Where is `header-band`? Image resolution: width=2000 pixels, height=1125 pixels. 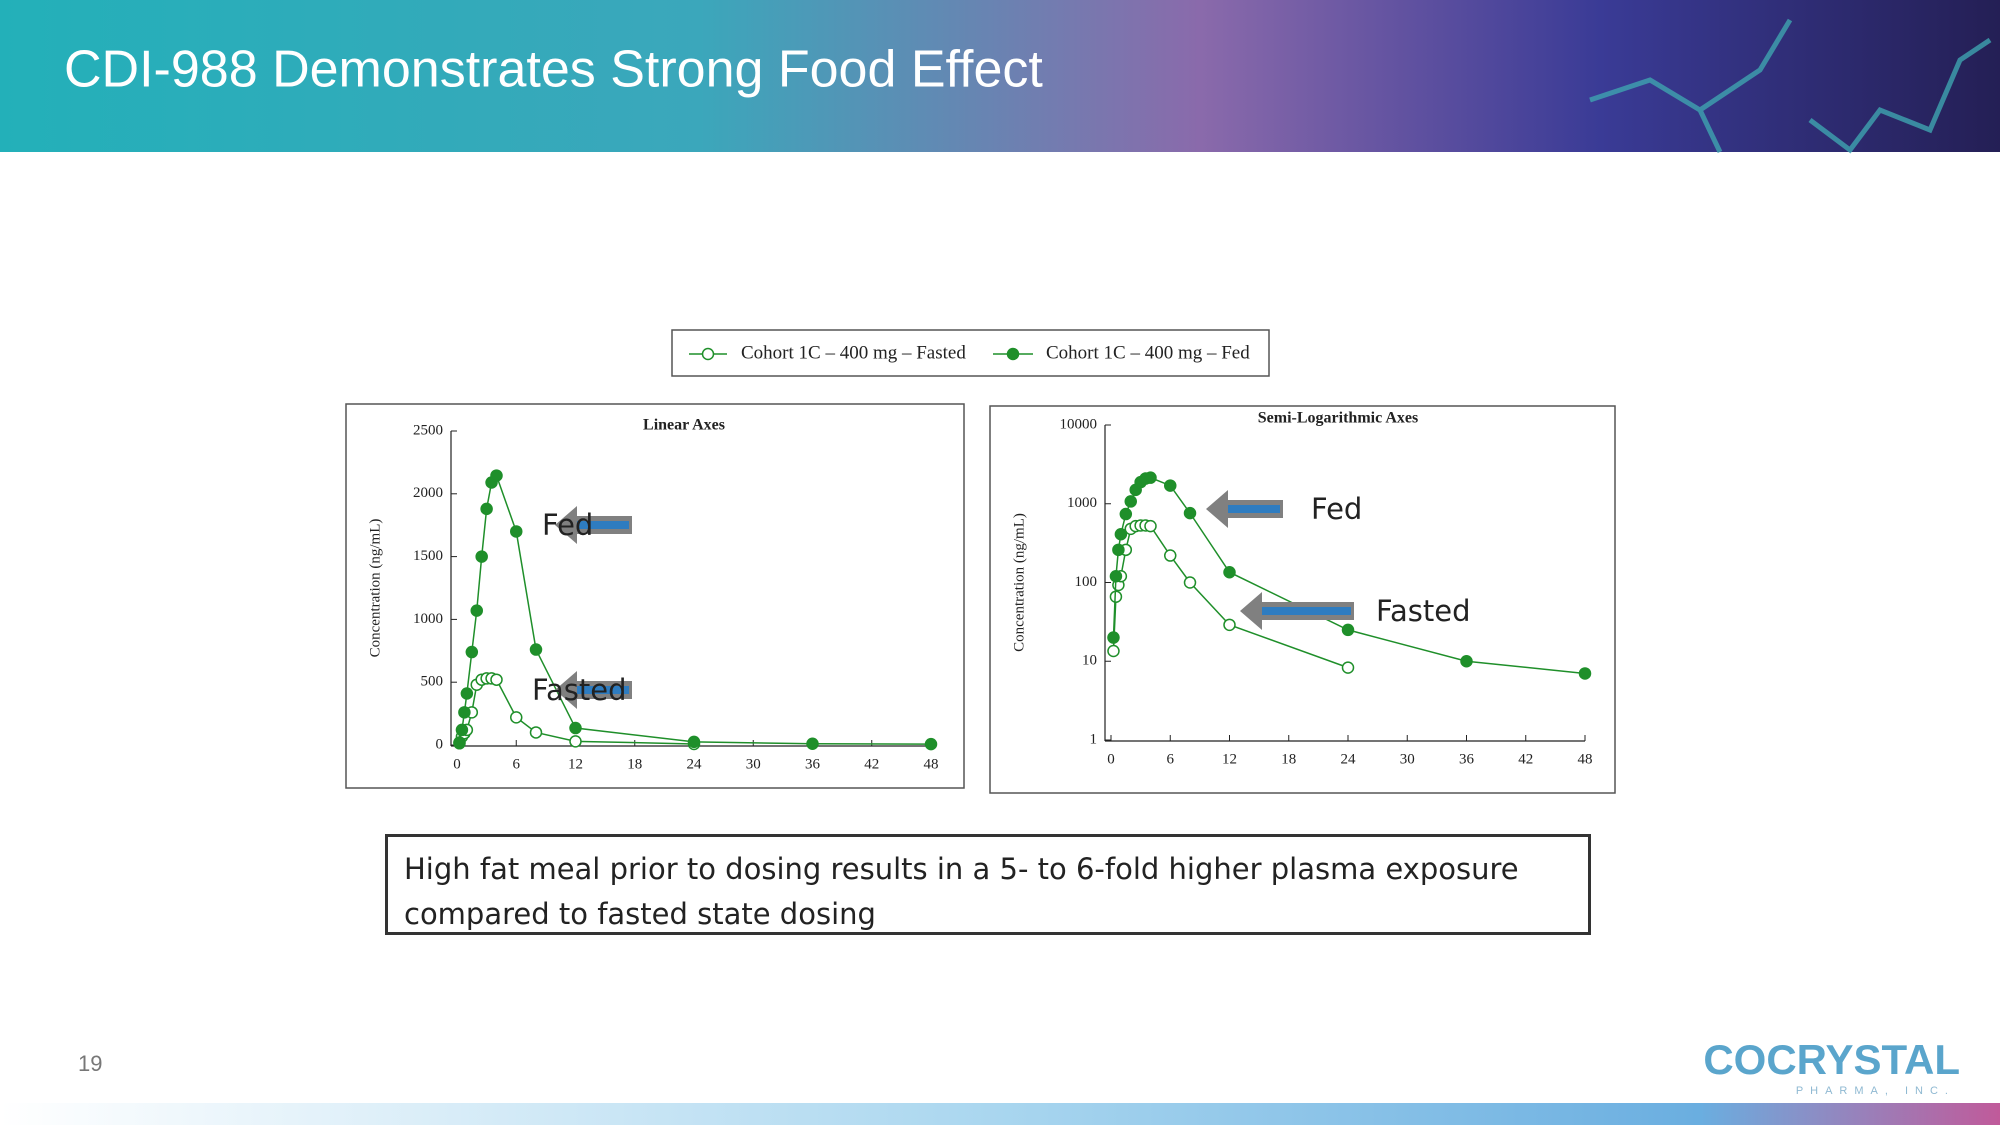 header-band is located at coordinates (1000, 76).